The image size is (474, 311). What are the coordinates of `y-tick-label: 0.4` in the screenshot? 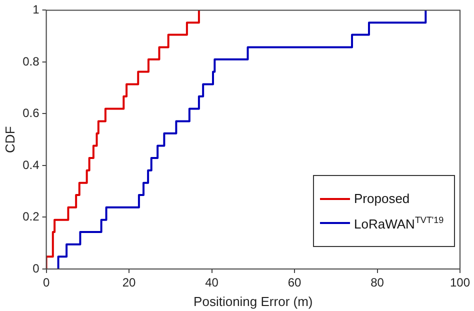 It's located at (31, 165).